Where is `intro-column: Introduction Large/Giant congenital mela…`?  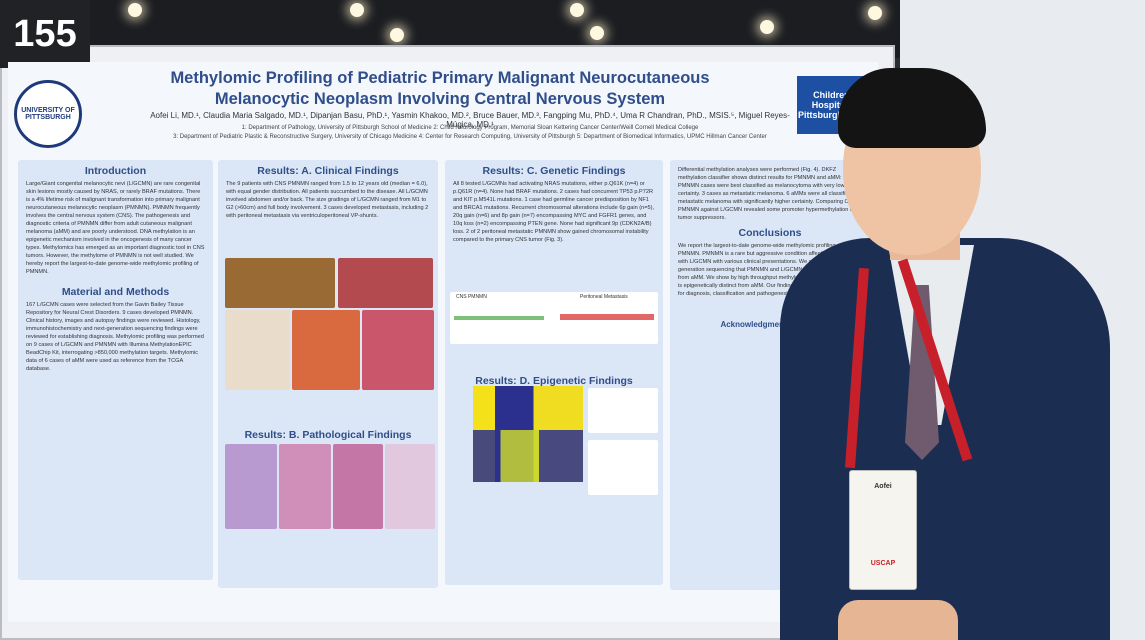
intro-column: Introduction Large/Giant congenital mela… is located at coordinates (115, 370).